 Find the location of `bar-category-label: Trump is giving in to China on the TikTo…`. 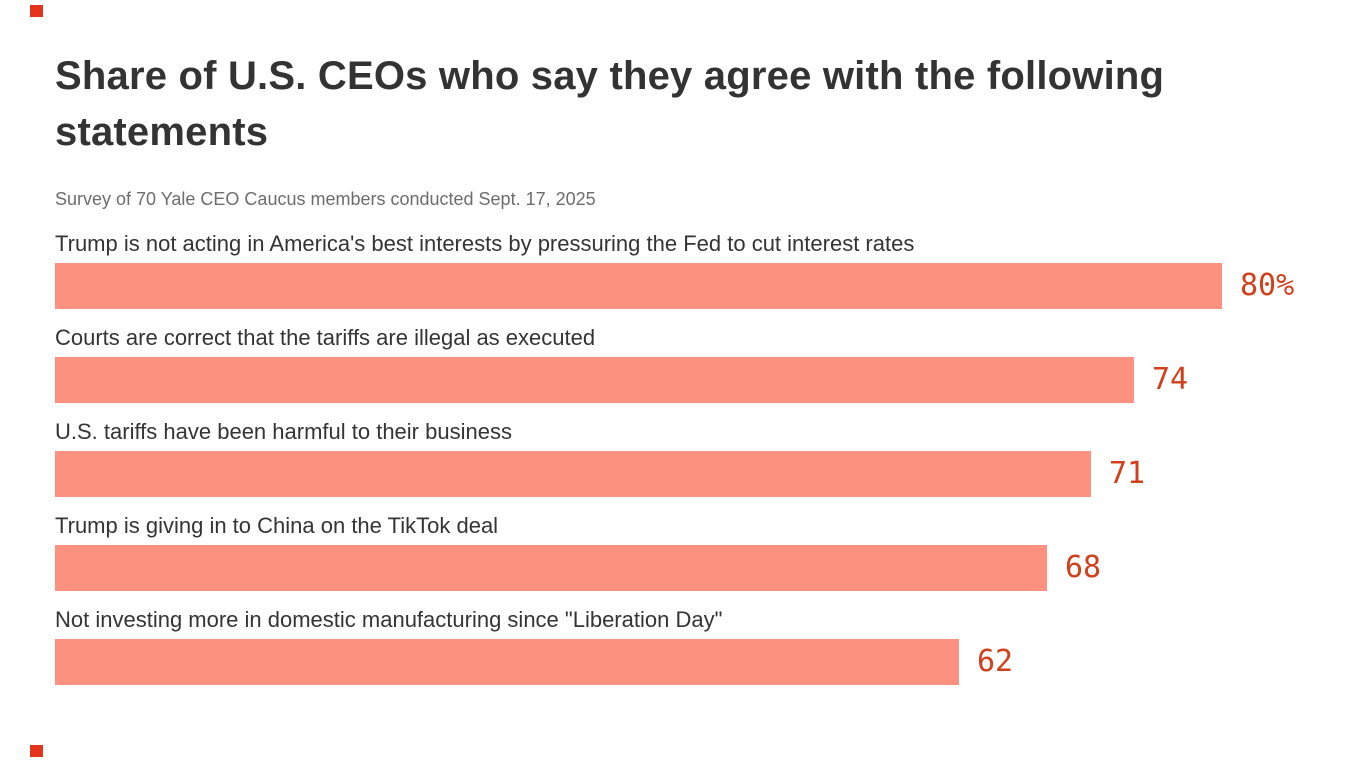

bar-category-label: Trump is giving in to China on the TikTo… is located at coordinates (277, 525).